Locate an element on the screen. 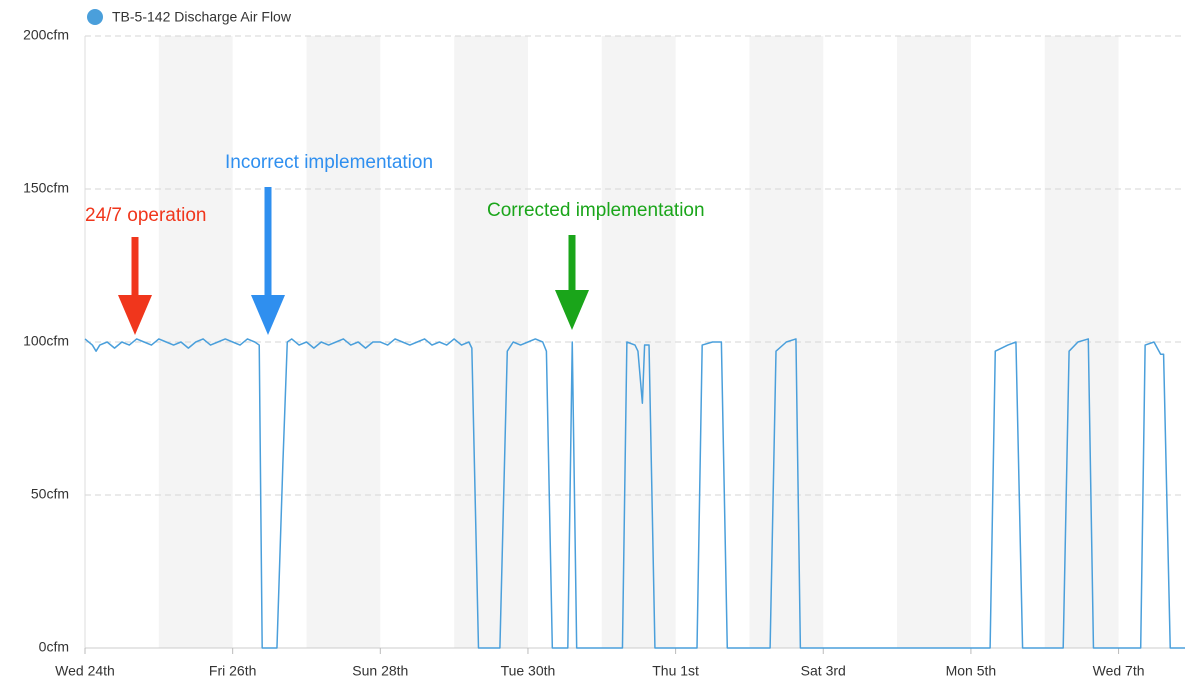  annotation-text: 24/7 operation is located at coordinates (146, 215).